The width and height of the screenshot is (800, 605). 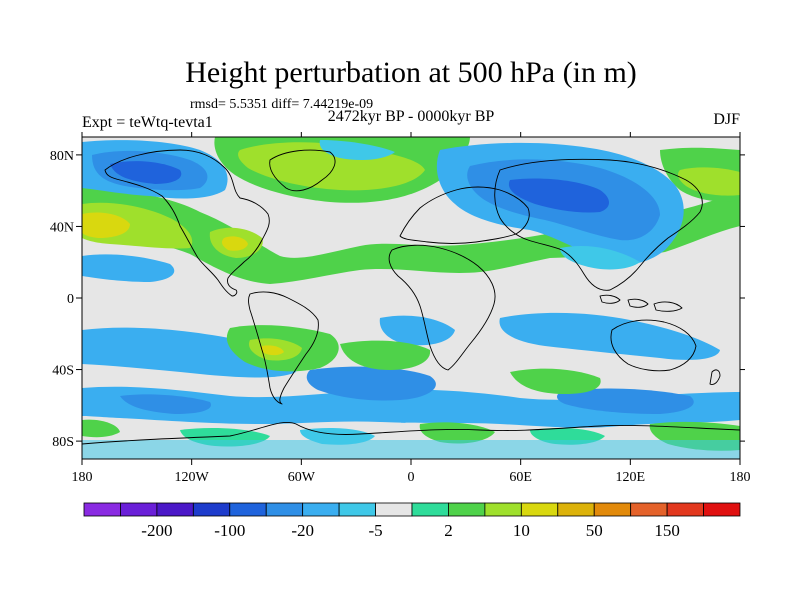 What do you see at coordinates (187, 223) in the screenshot?
I see `coastline-north-america` at bounding box center [187, 223].